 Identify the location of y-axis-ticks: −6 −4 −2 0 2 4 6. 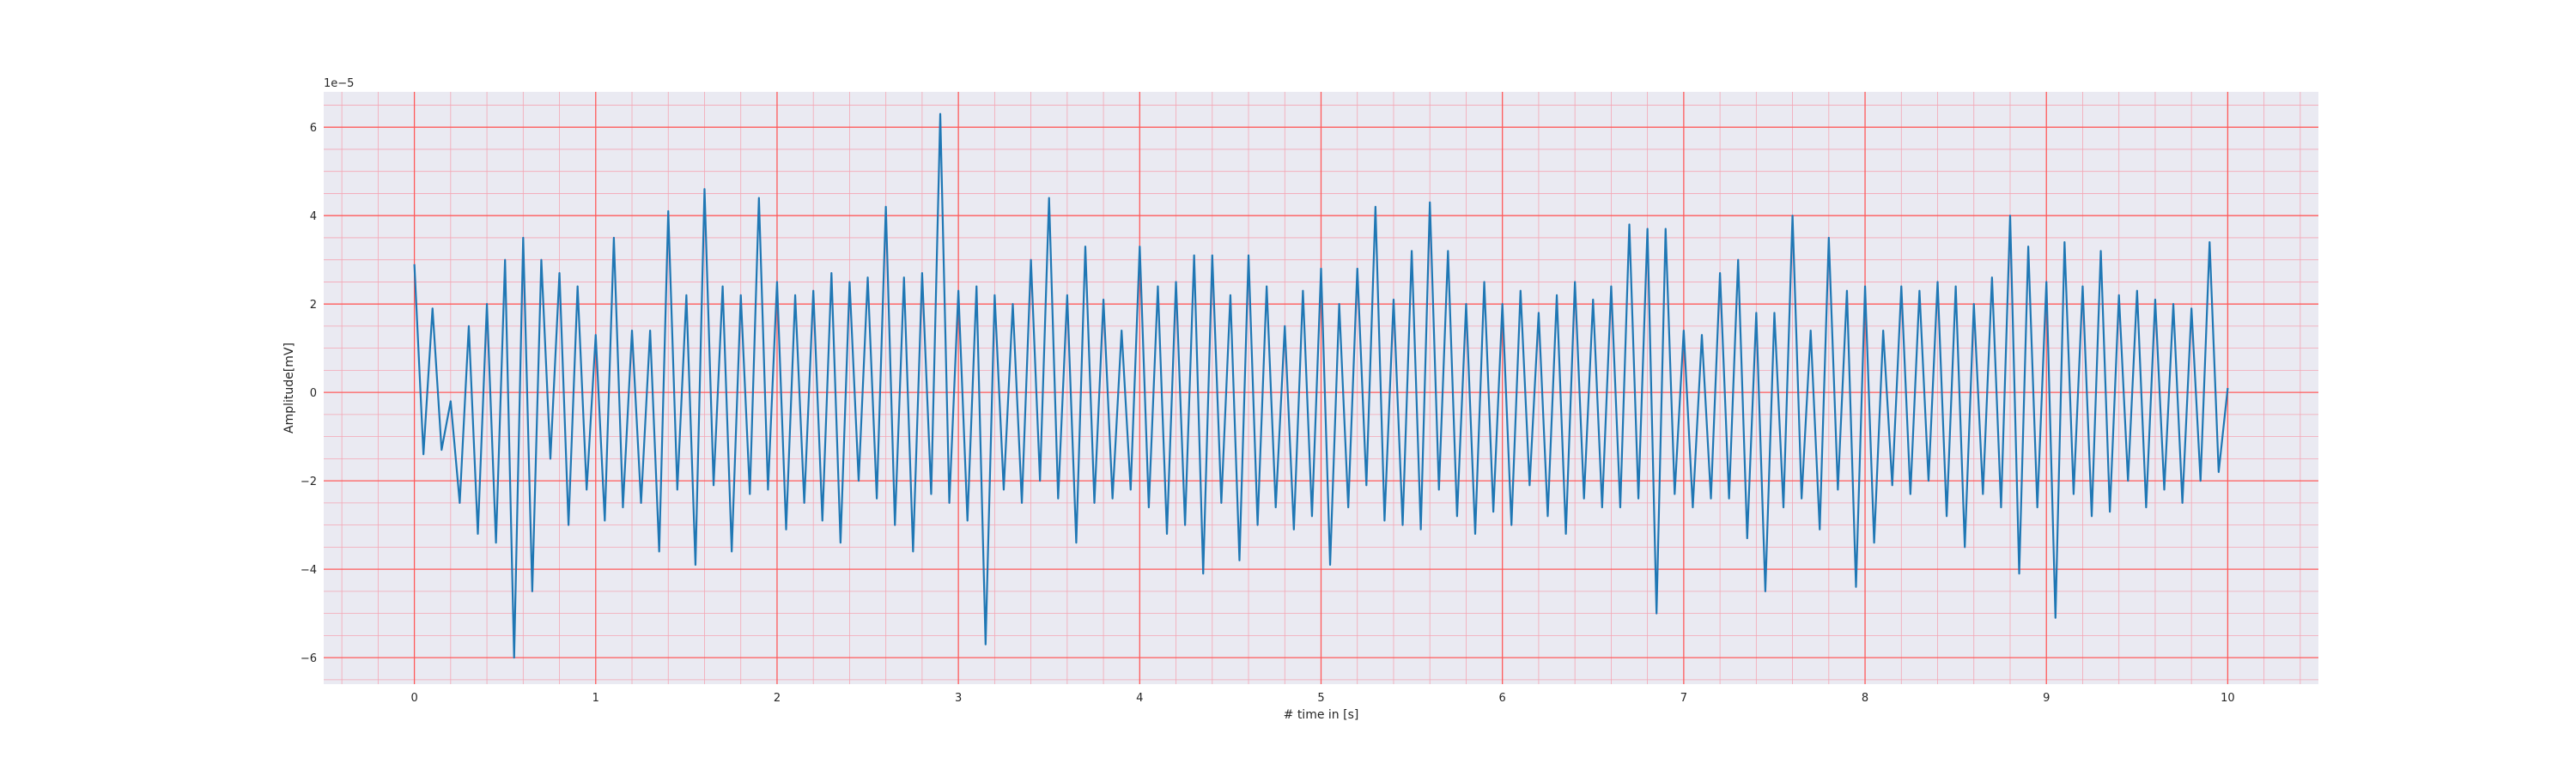
(309, 393).